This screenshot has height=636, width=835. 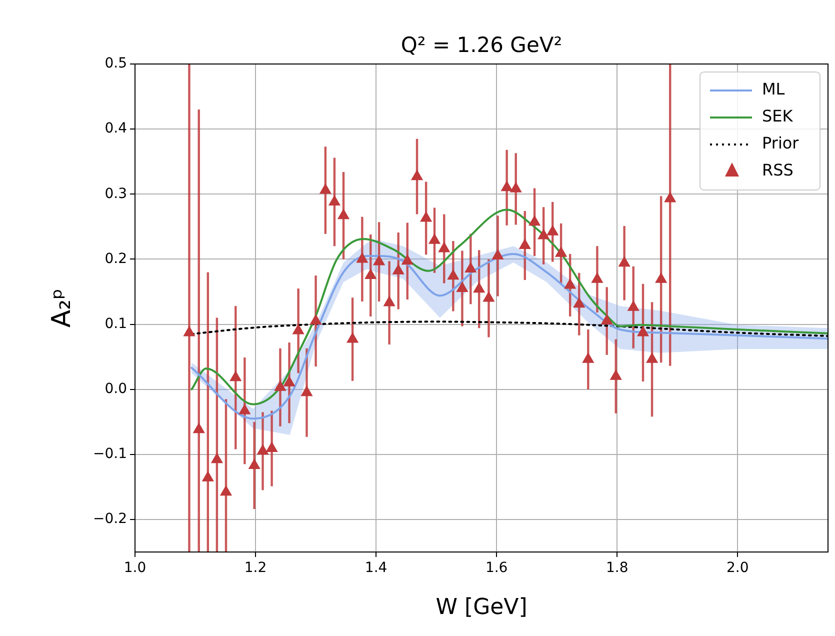 I want to click on x-tick-label: 1.2, so click(x=255, y=568).